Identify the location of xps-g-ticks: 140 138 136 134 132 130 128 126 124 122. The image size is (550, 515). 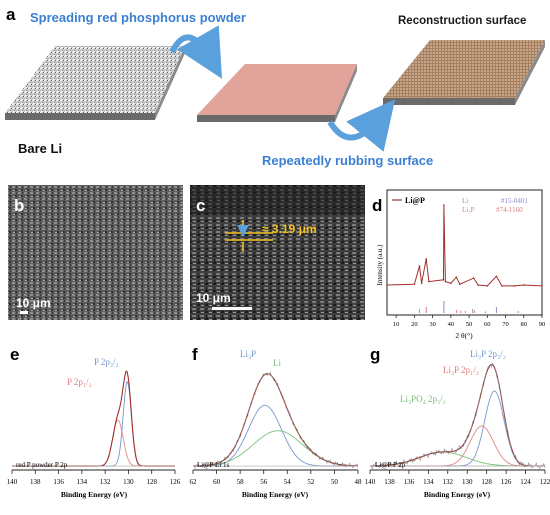
(457, 478).